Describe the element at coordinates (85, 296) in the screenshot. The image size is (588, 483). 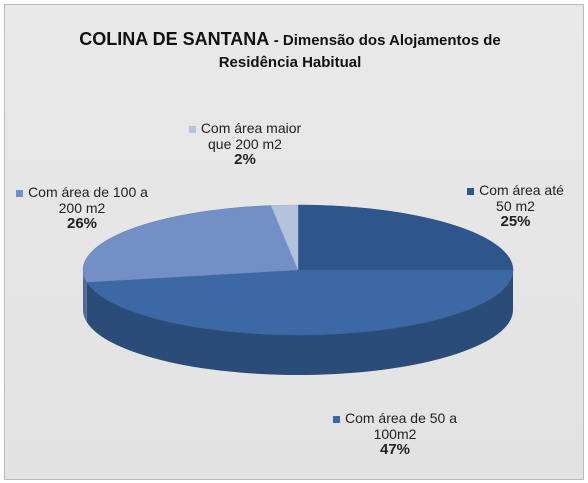
I see `slice-side` at that location.